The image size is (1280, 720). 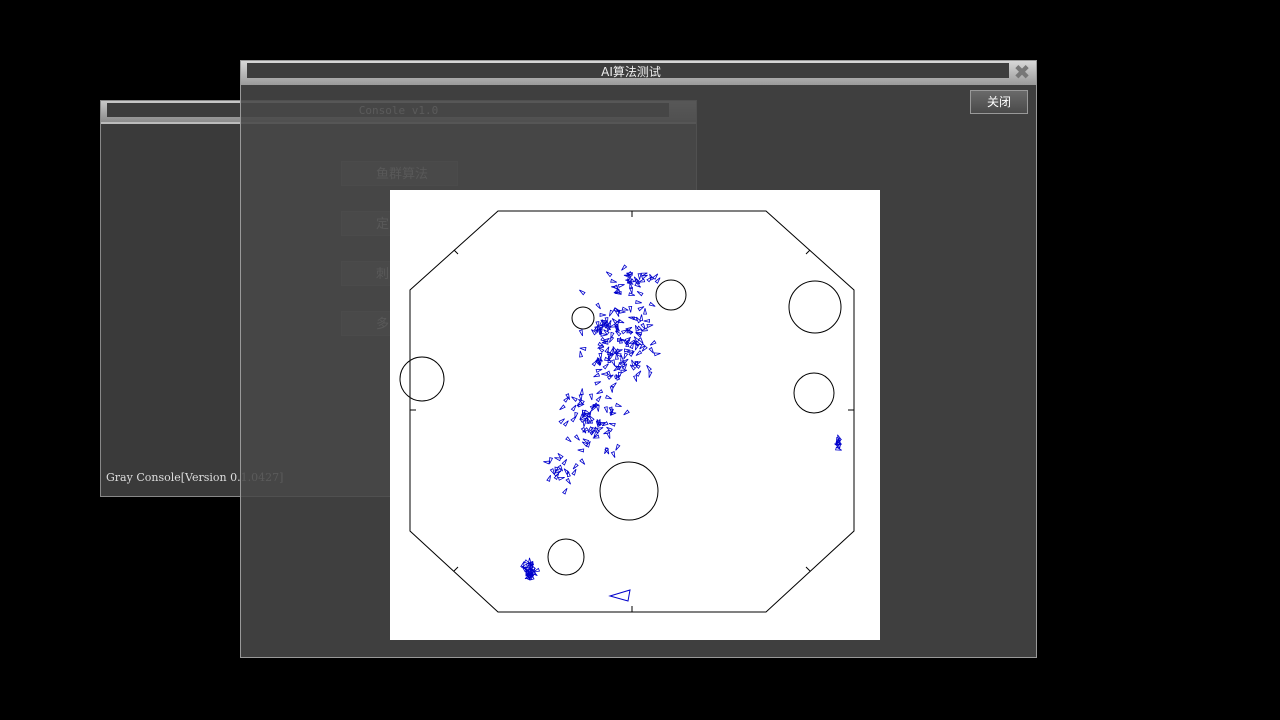 I want to click on title-bar-inner, so click(x=628, y=70).